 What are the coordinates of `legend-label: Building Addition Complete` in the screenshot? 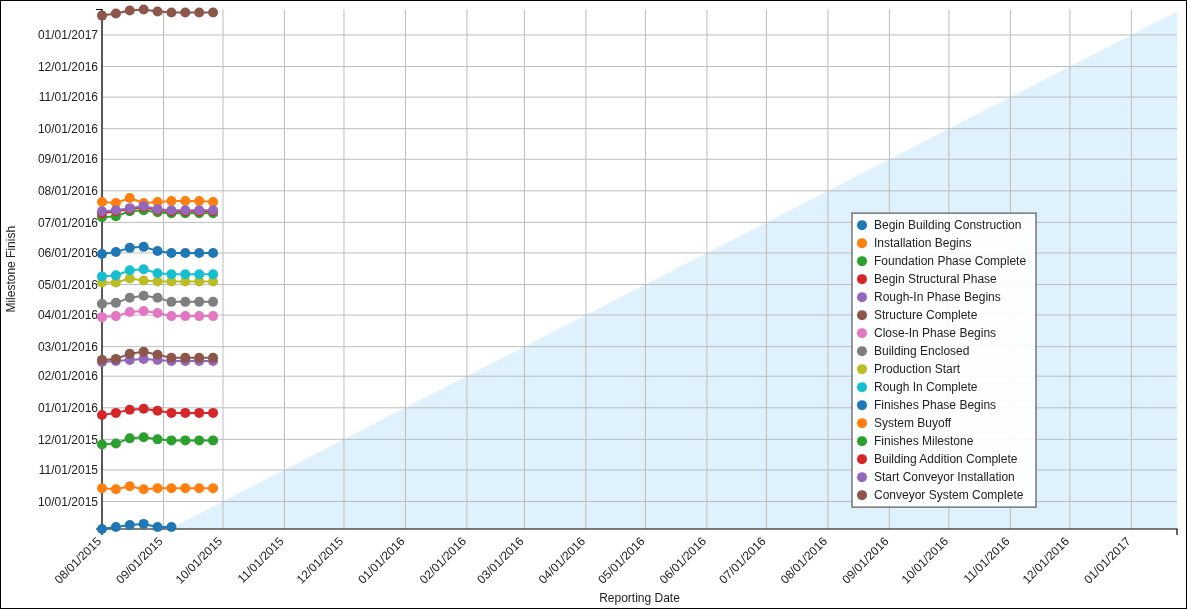 It's located at (946, 459).